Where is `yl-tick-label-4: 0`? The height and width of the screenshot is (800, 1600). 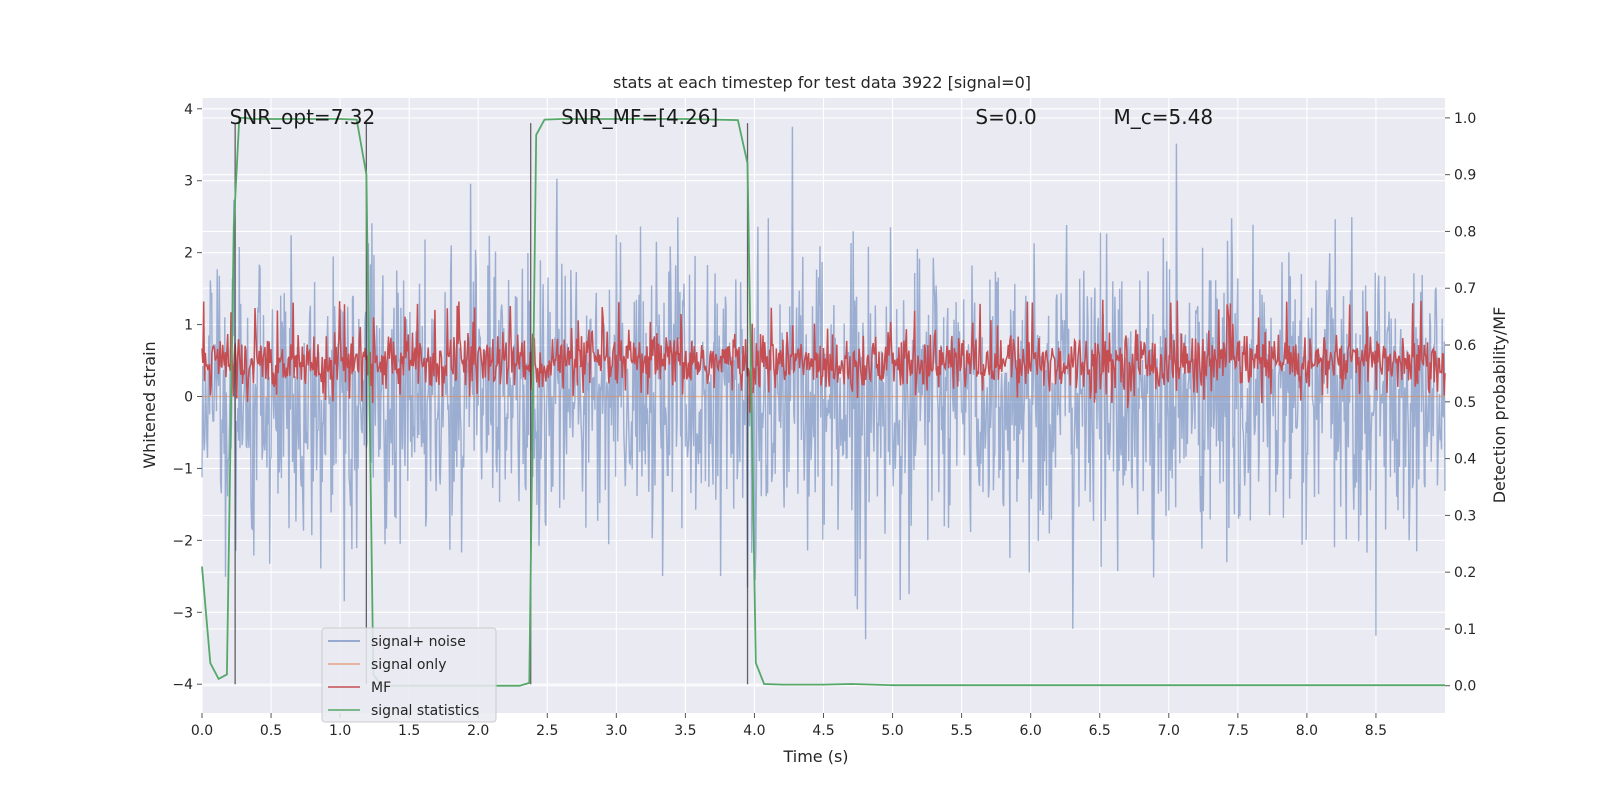
yl-tick-label-4: 0 is located at coordinates (188, 398).